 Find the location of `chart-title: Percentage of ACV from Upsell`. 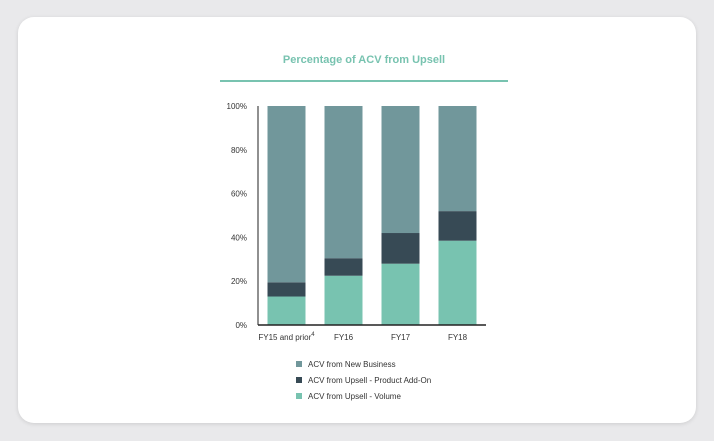

chart-title: Percentage of ACV from Upsell is located at coordinates (364, 60).